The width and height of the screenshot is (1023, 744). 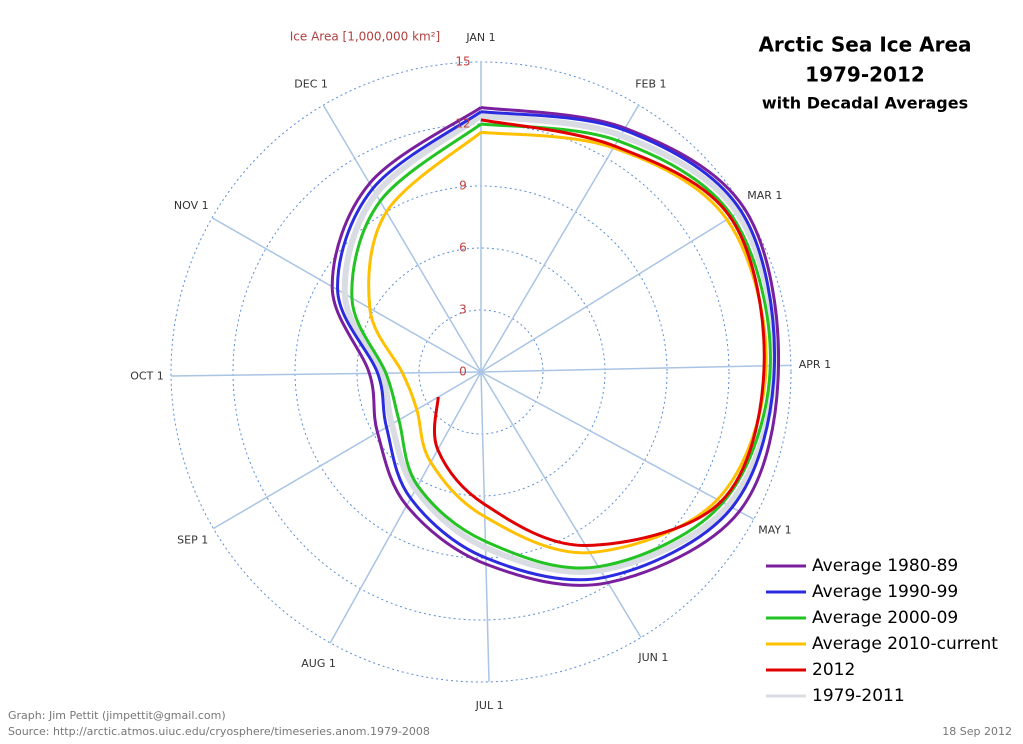 I want to click on legend-label: Average 1980-89, so click(x=885, y=566).